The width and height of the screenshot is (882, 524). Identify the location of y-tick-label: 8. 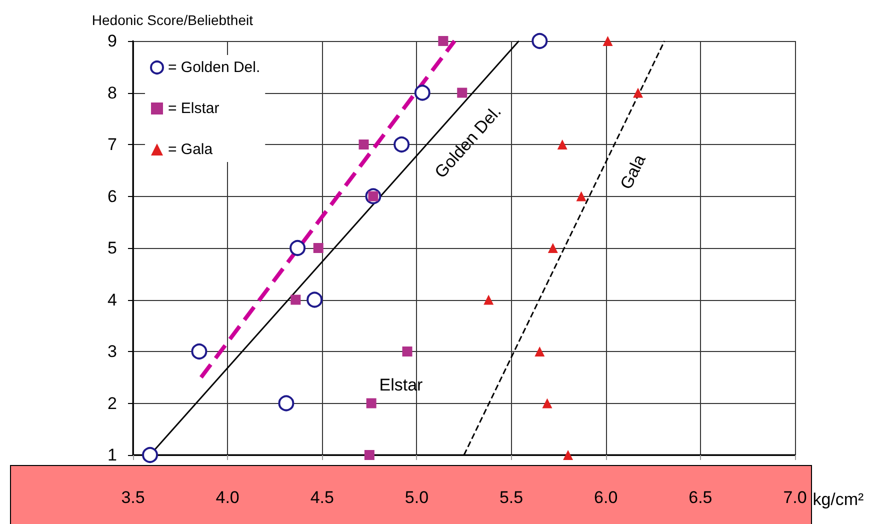
(112, 92).